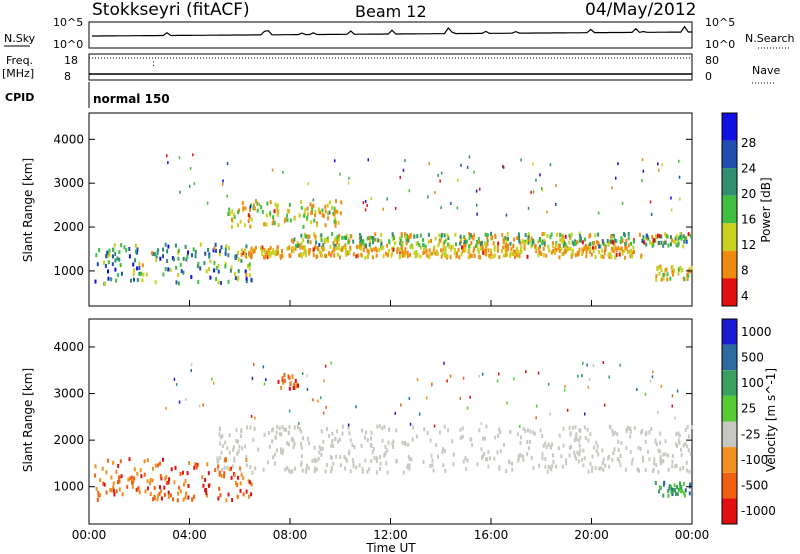 This screenshot has height=554, width=800. I want to click on power-colorbar-frame, so click(729, 209).